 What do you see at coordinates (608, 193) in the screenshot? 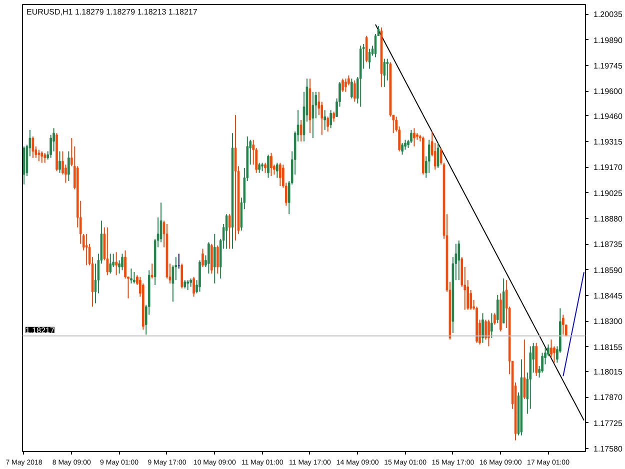
I see `y-tick-label: 1.19025` at bounding box center [608, 193].